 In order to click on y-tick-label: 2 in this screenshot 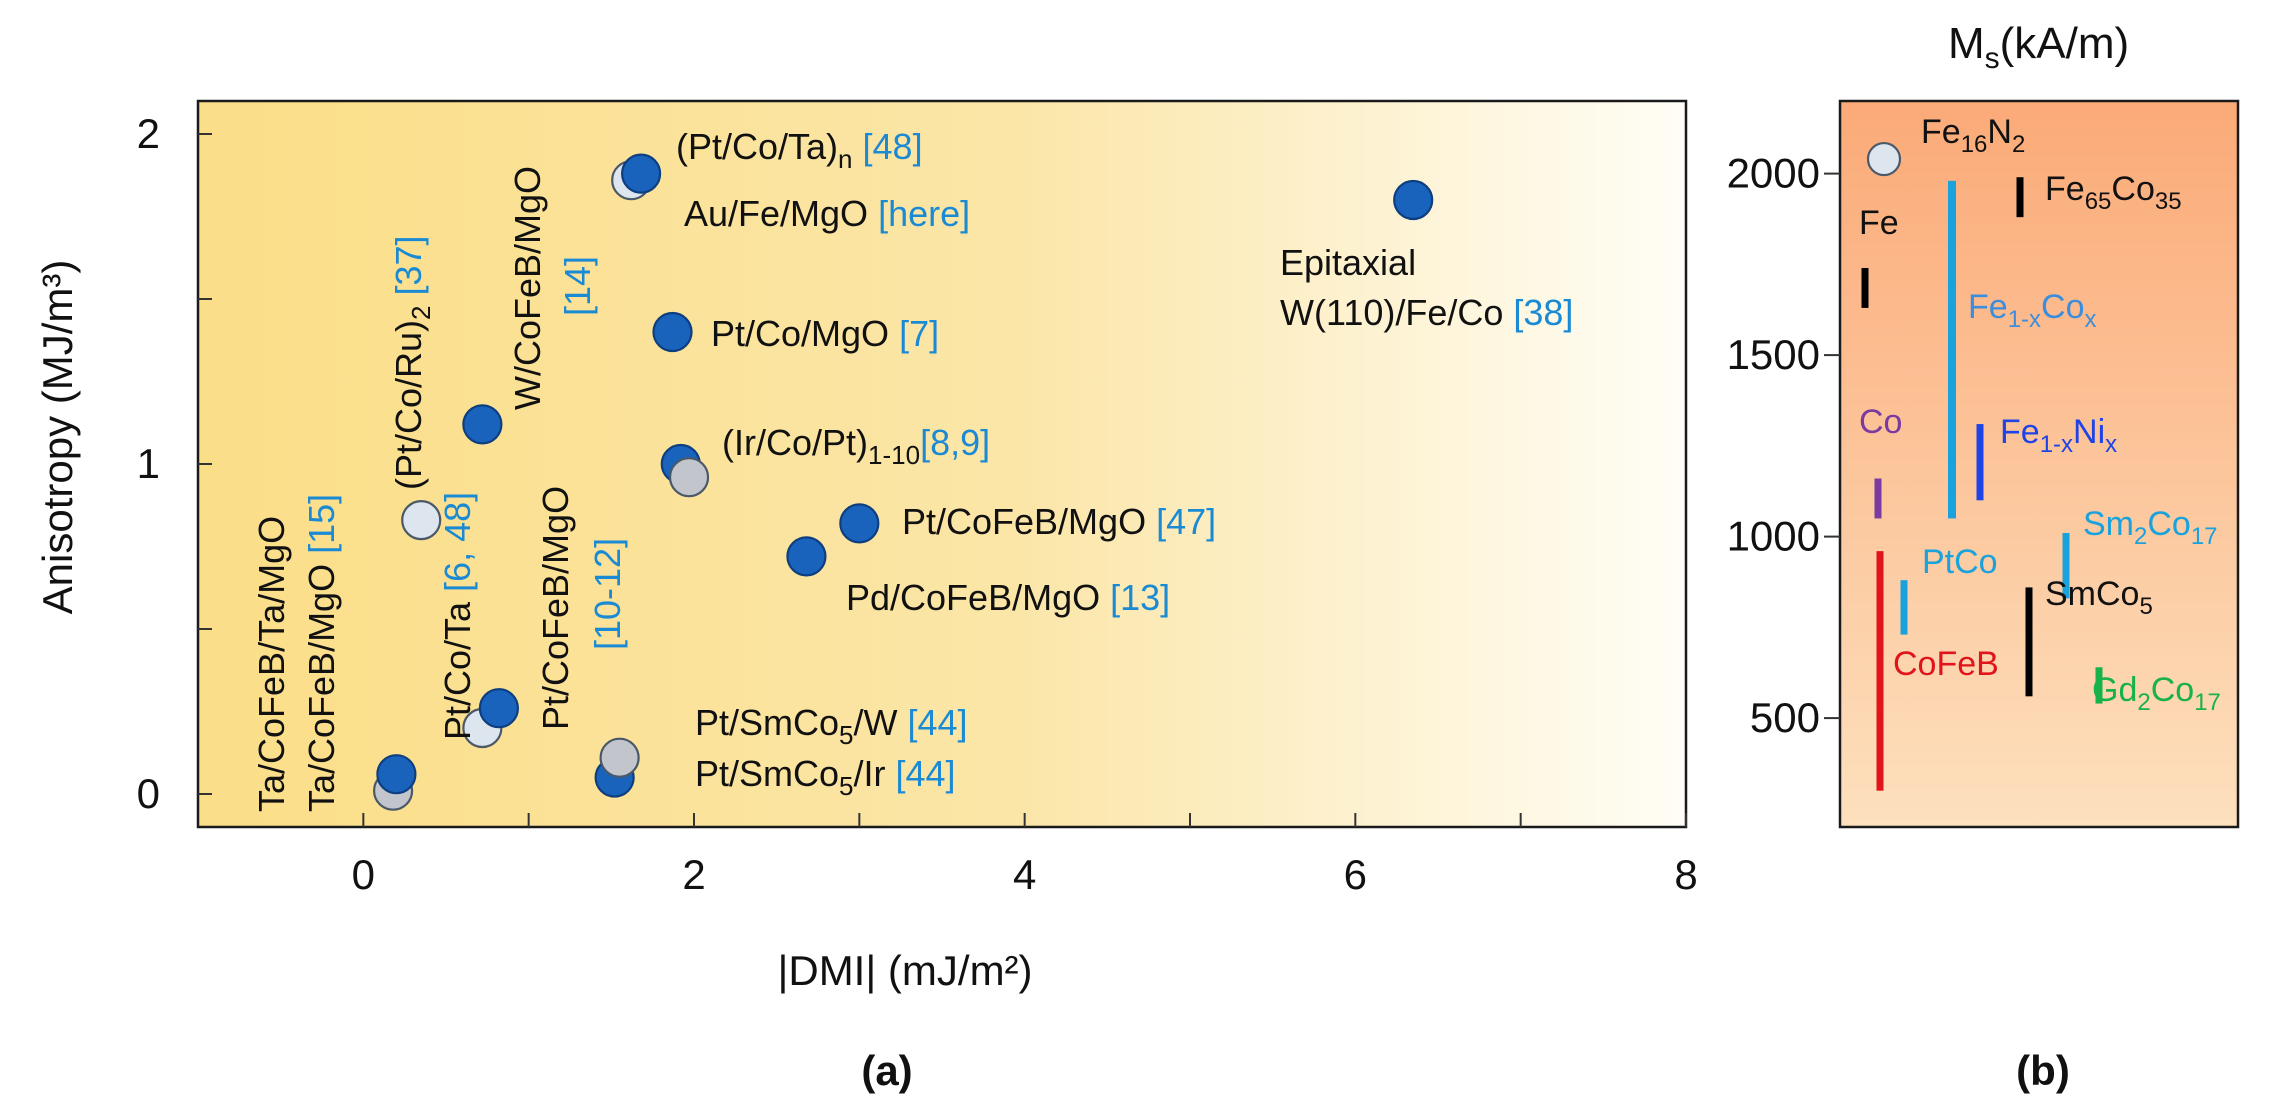, I will do `click(148, 133)`.